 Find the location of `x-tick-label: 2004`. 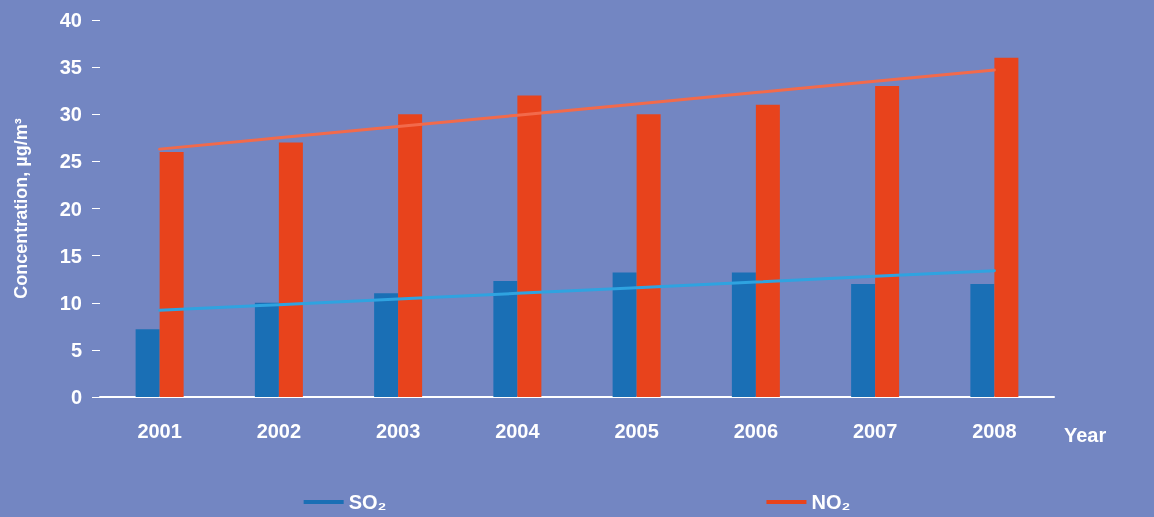

x-tick-label: 2004 is located at coordinates (518, 431).